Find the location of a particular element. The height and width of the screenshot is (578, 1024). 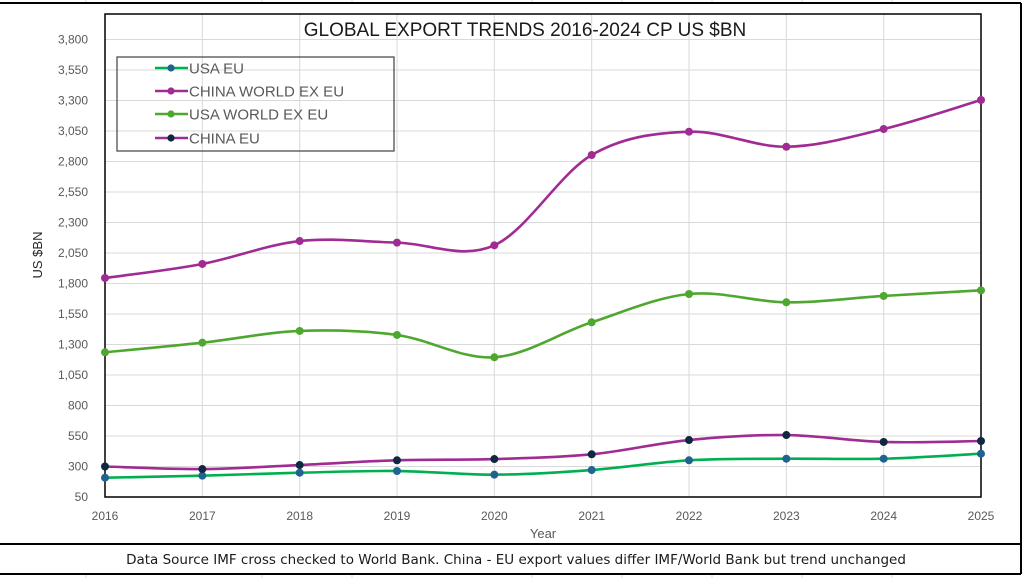

y-tick-label: 3,300 is located at coordinates (73, 101).